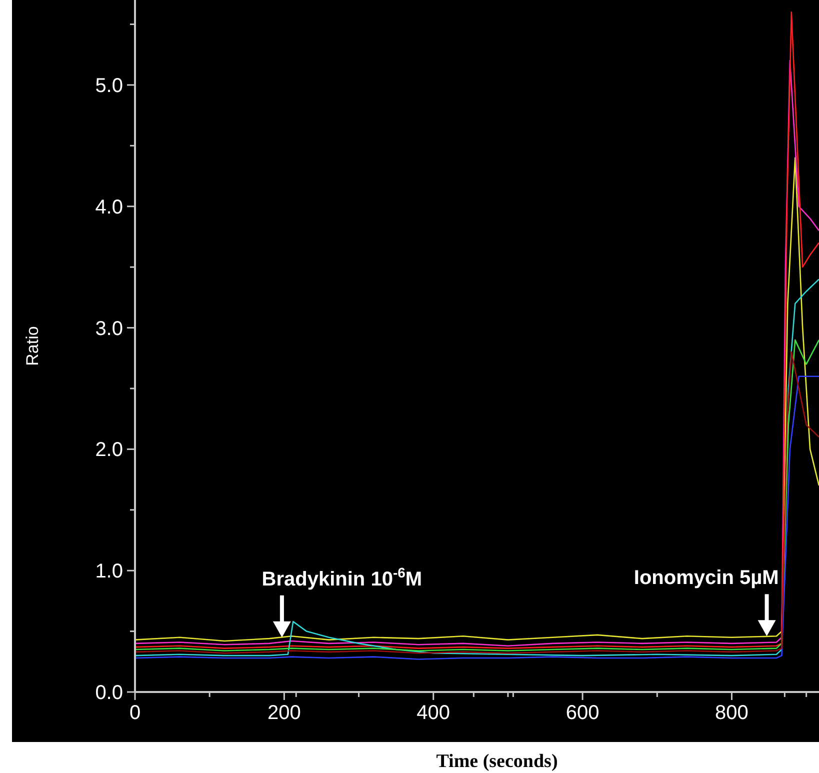 This screenshot has height=773, width=819. What do you see at coordinates (109, 571) in the screenshot?
I see `y-tick-label: 1.0` at bounding box center [109, 571].